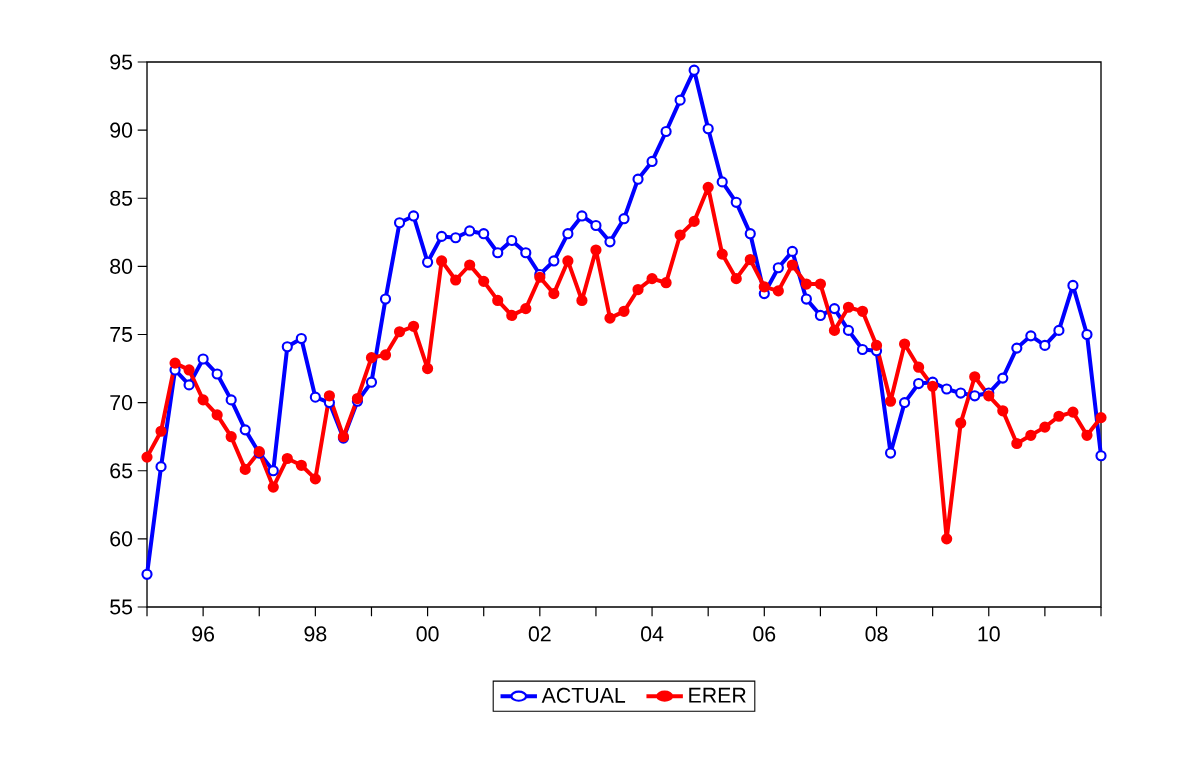 This screenshot has width=1182, height=778. Describe the element at coordinates (121, 266) in the screenshot. I see `y-tick-label: 80` at that location.